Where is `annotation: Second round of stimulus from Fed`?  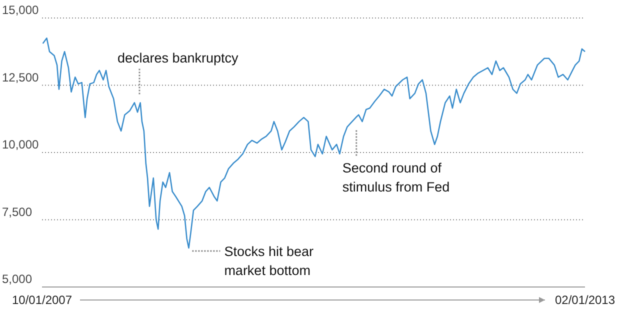 annotation: Second round of stimulus from Fed is located at coordinates (396, 177).